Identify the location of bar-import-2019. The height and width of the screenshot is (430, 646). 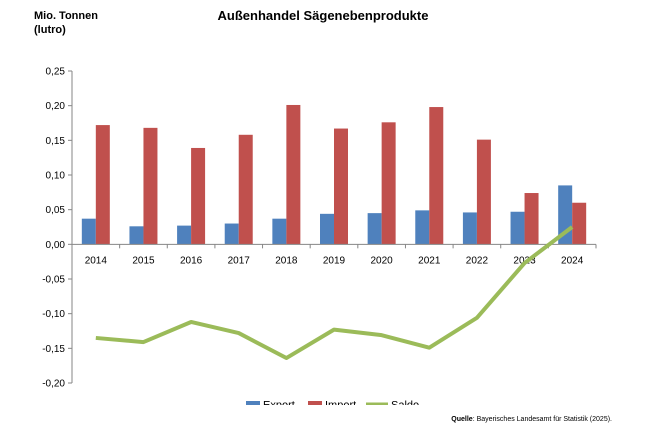
(341, 186).